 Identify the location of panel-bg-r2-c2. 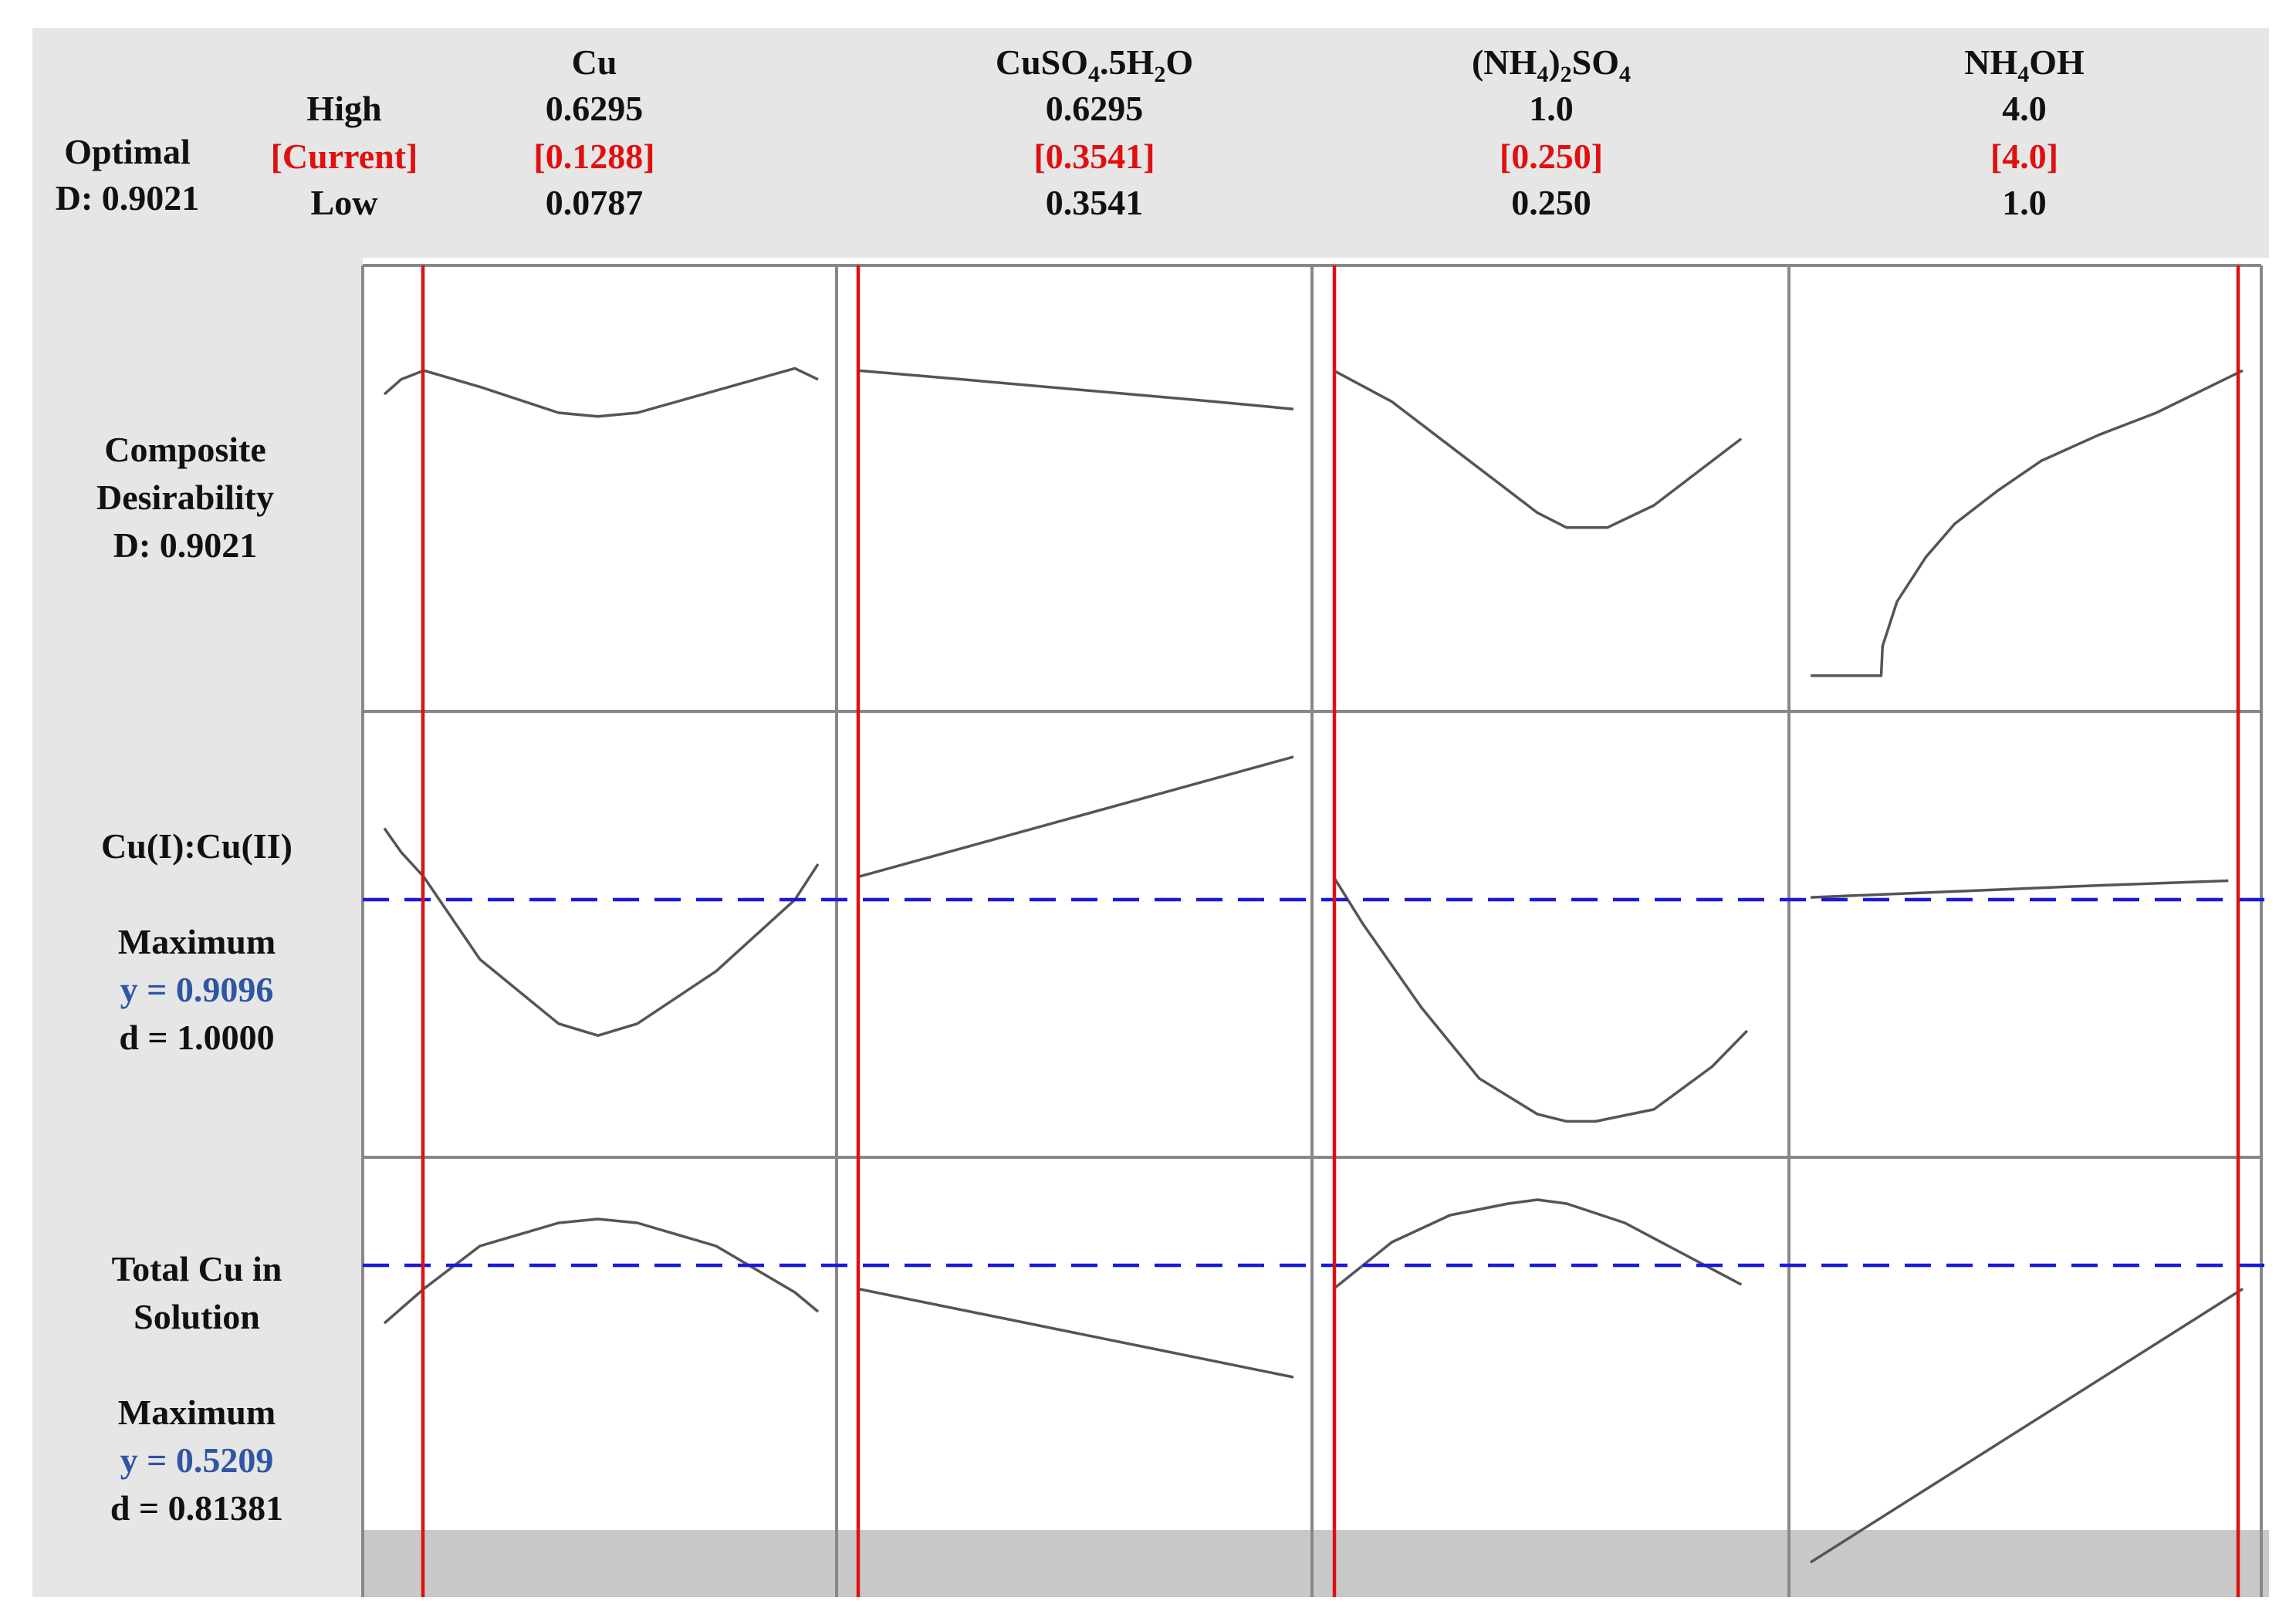
(1550, 1343).